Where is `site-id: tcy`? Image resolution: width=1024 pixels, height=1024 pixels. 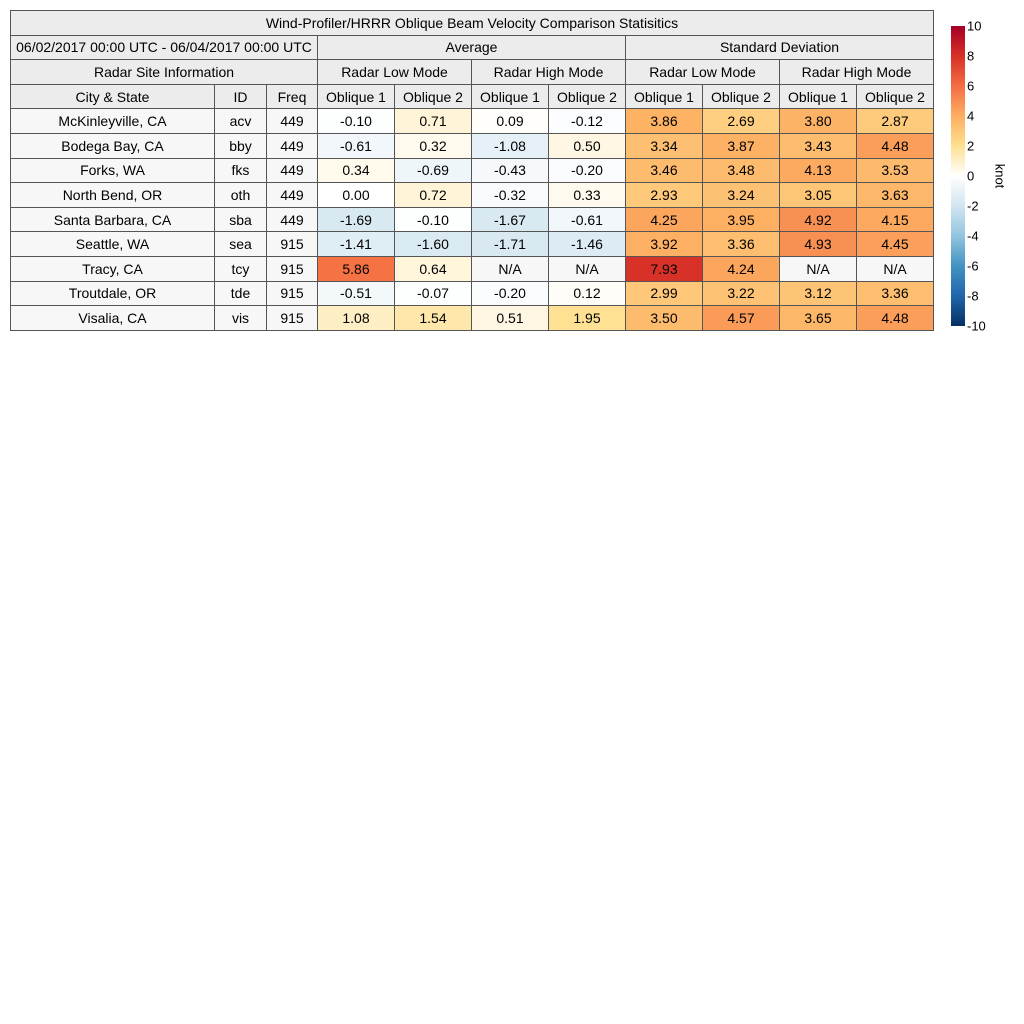 site-id: tcy is located at coordinates (240, 268).